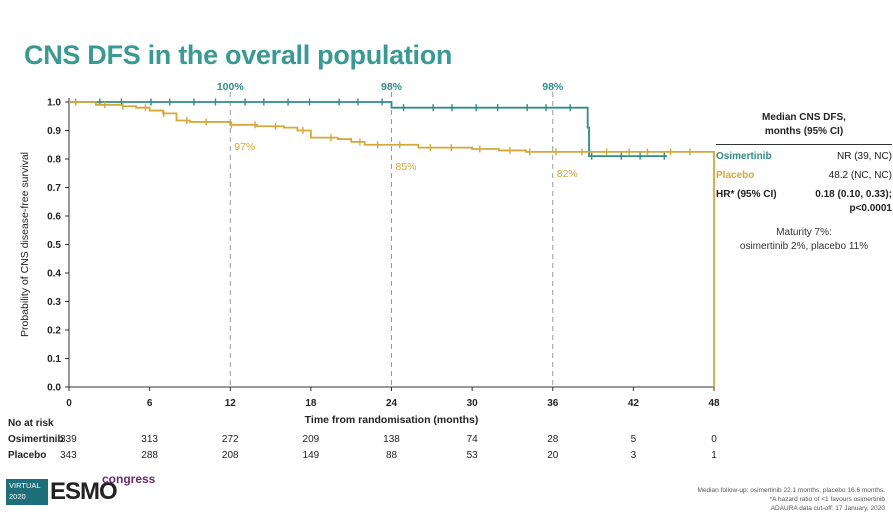  Describe the element at coordinates (54, 160) in the screenshot. I see `y-tick-label: 0.8` at that location.